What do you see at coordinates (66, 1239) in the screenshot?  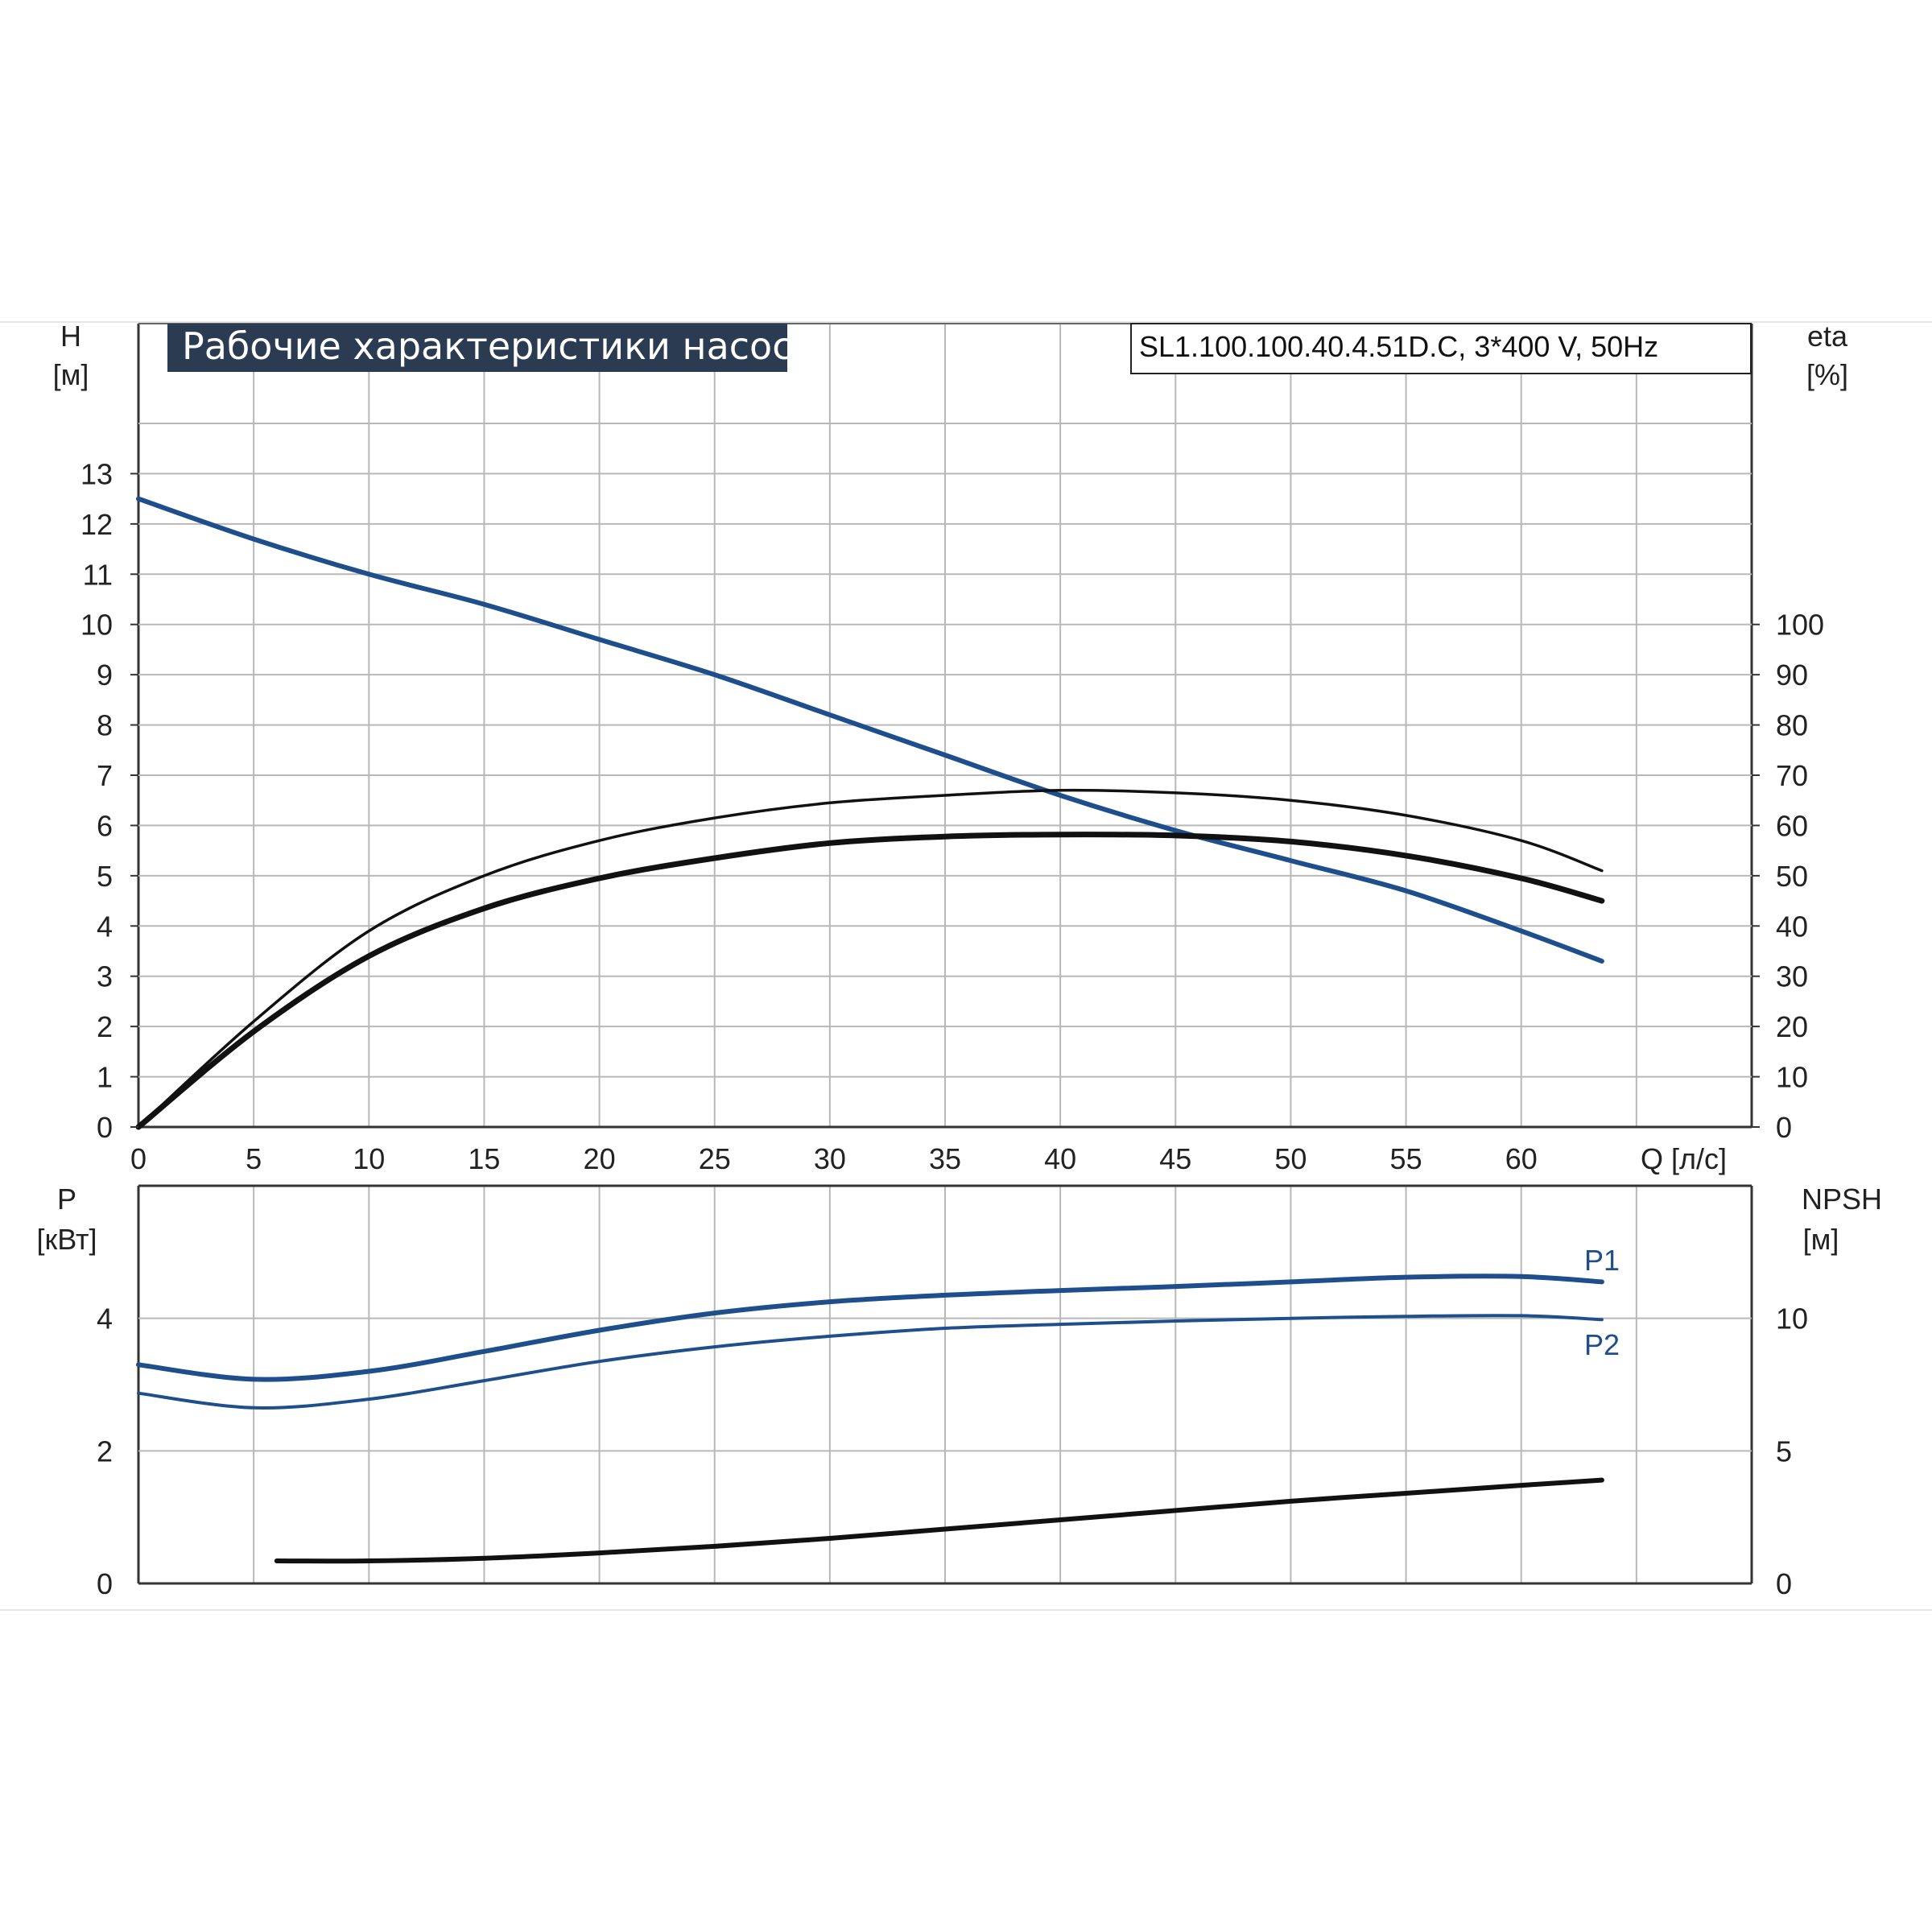 I see `bottom-left-axis-unit: [кВт]` at bounding box center [66, 1239].